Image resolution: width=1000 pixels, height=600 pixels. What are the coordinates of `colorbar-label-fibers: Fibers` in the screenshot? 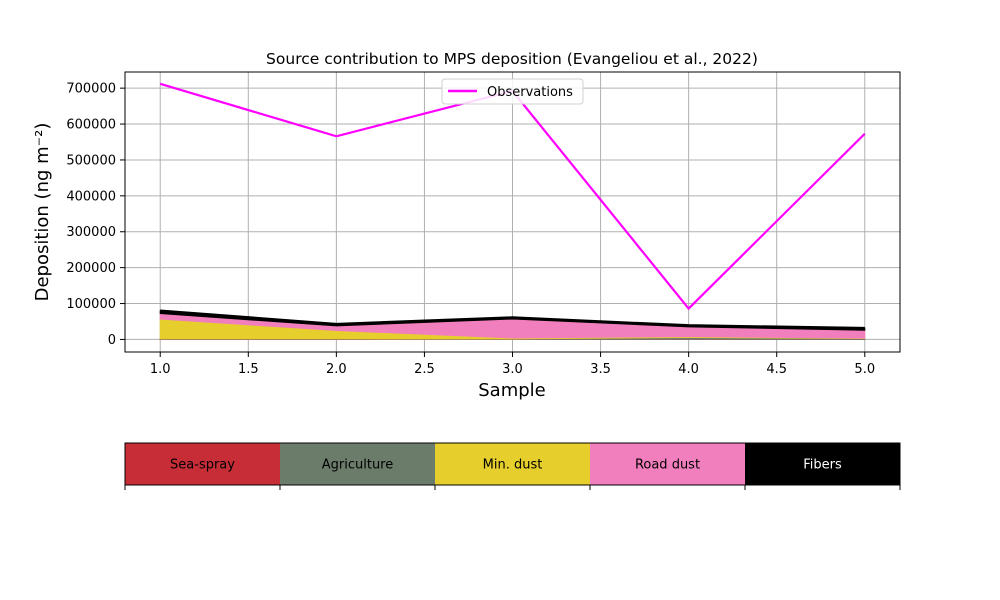 It's located at (822, 465).